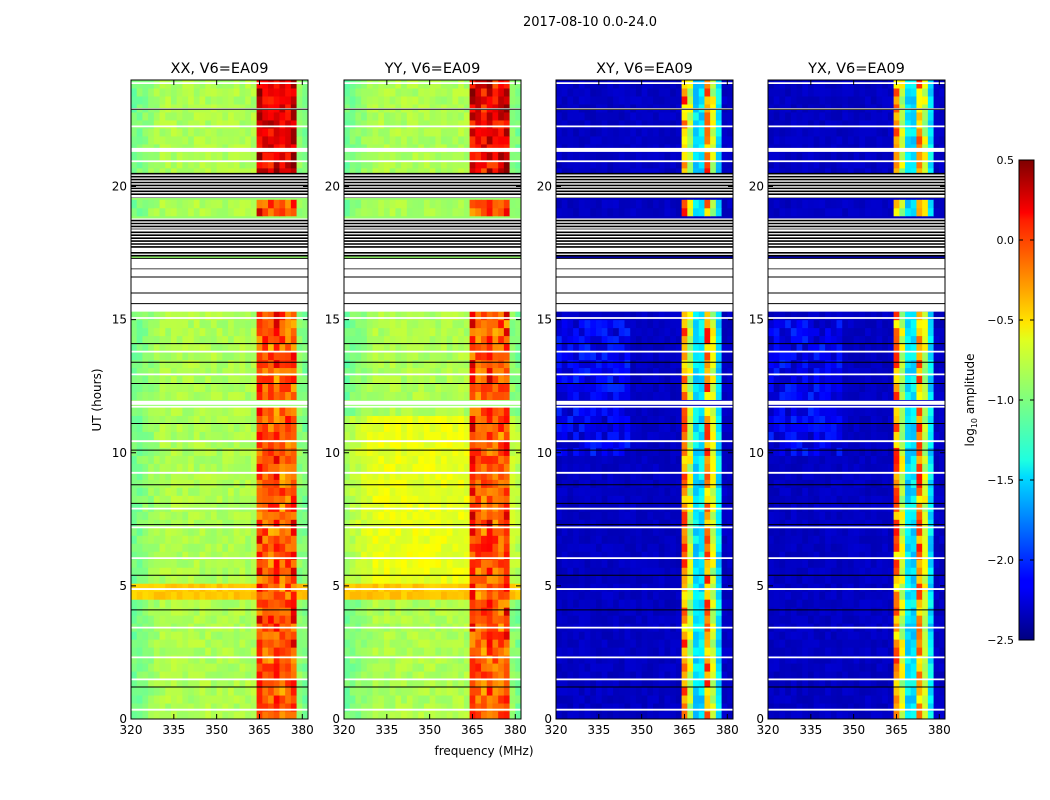 Image resolution: width=1050 pixels, height=800 pixels. What do you see at coordinates (856, 69) in the screenshot?
I see `panel-title: YX, V6=EA09` at bounding box center [856, 69].